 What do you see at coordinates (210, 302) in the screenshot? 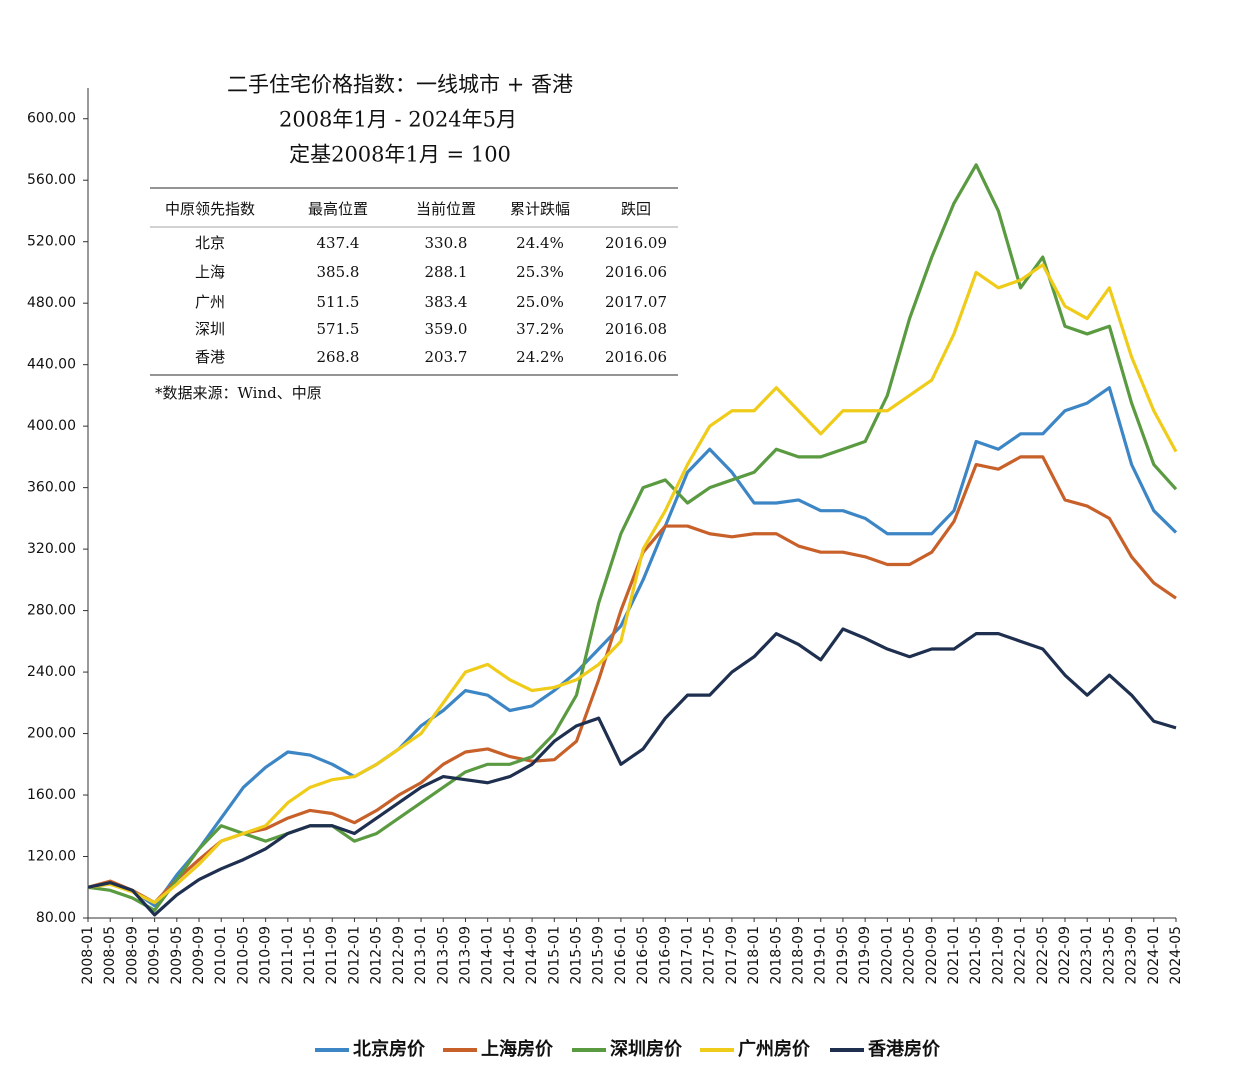
I see `table-cell: 广州` at bounding box center [210, 302].